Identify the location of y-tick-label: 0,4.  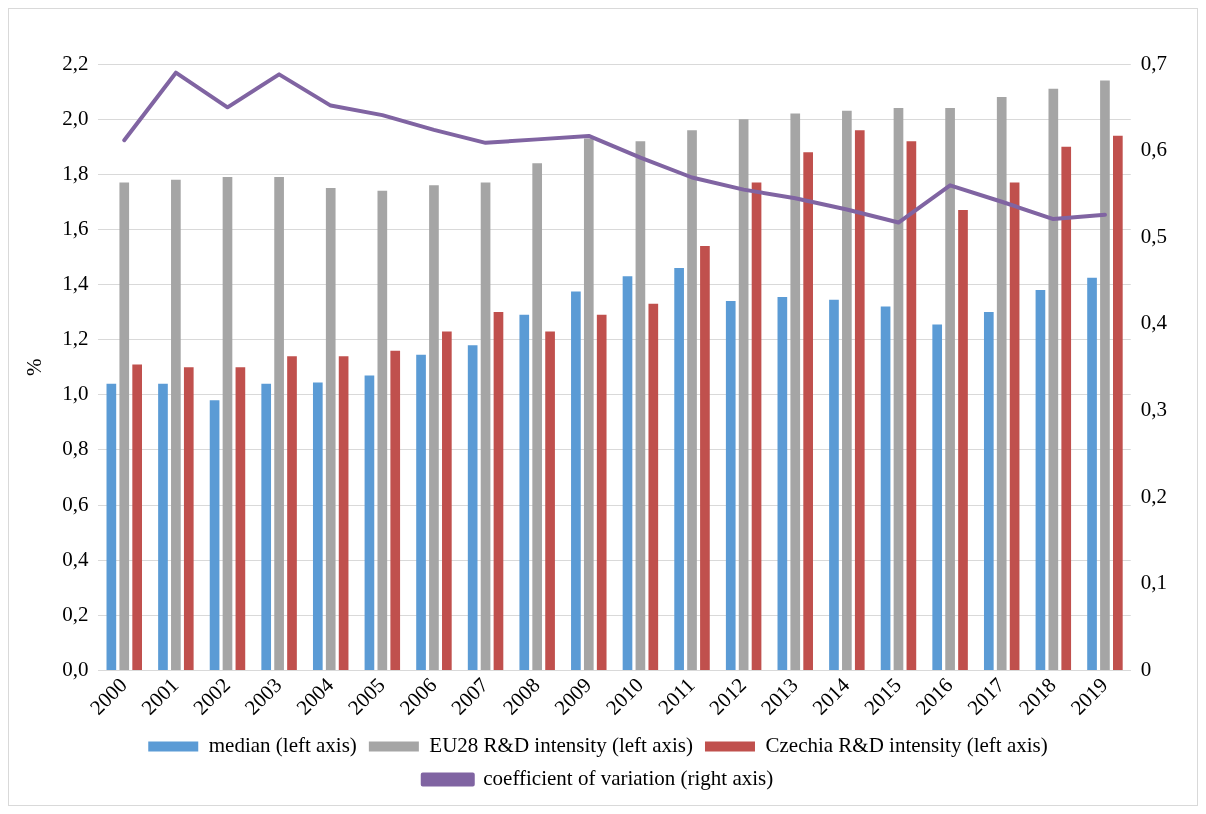
(75, 558).